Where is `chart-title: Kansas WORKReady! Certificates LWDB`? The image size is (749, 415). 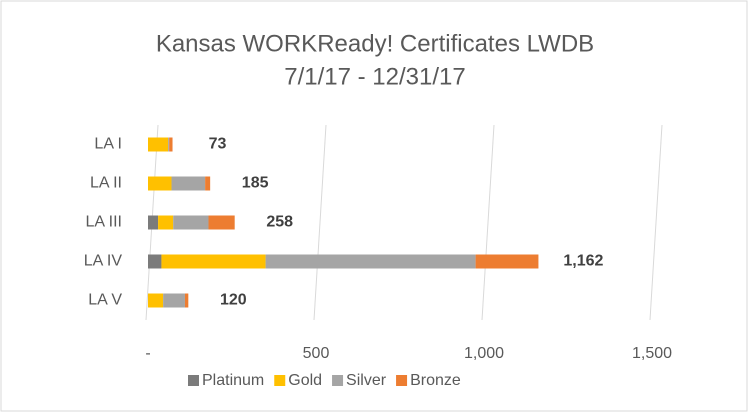
chart-title: Kansas WORKReady! Certificates LWDB is located at coordinates (375, 43).